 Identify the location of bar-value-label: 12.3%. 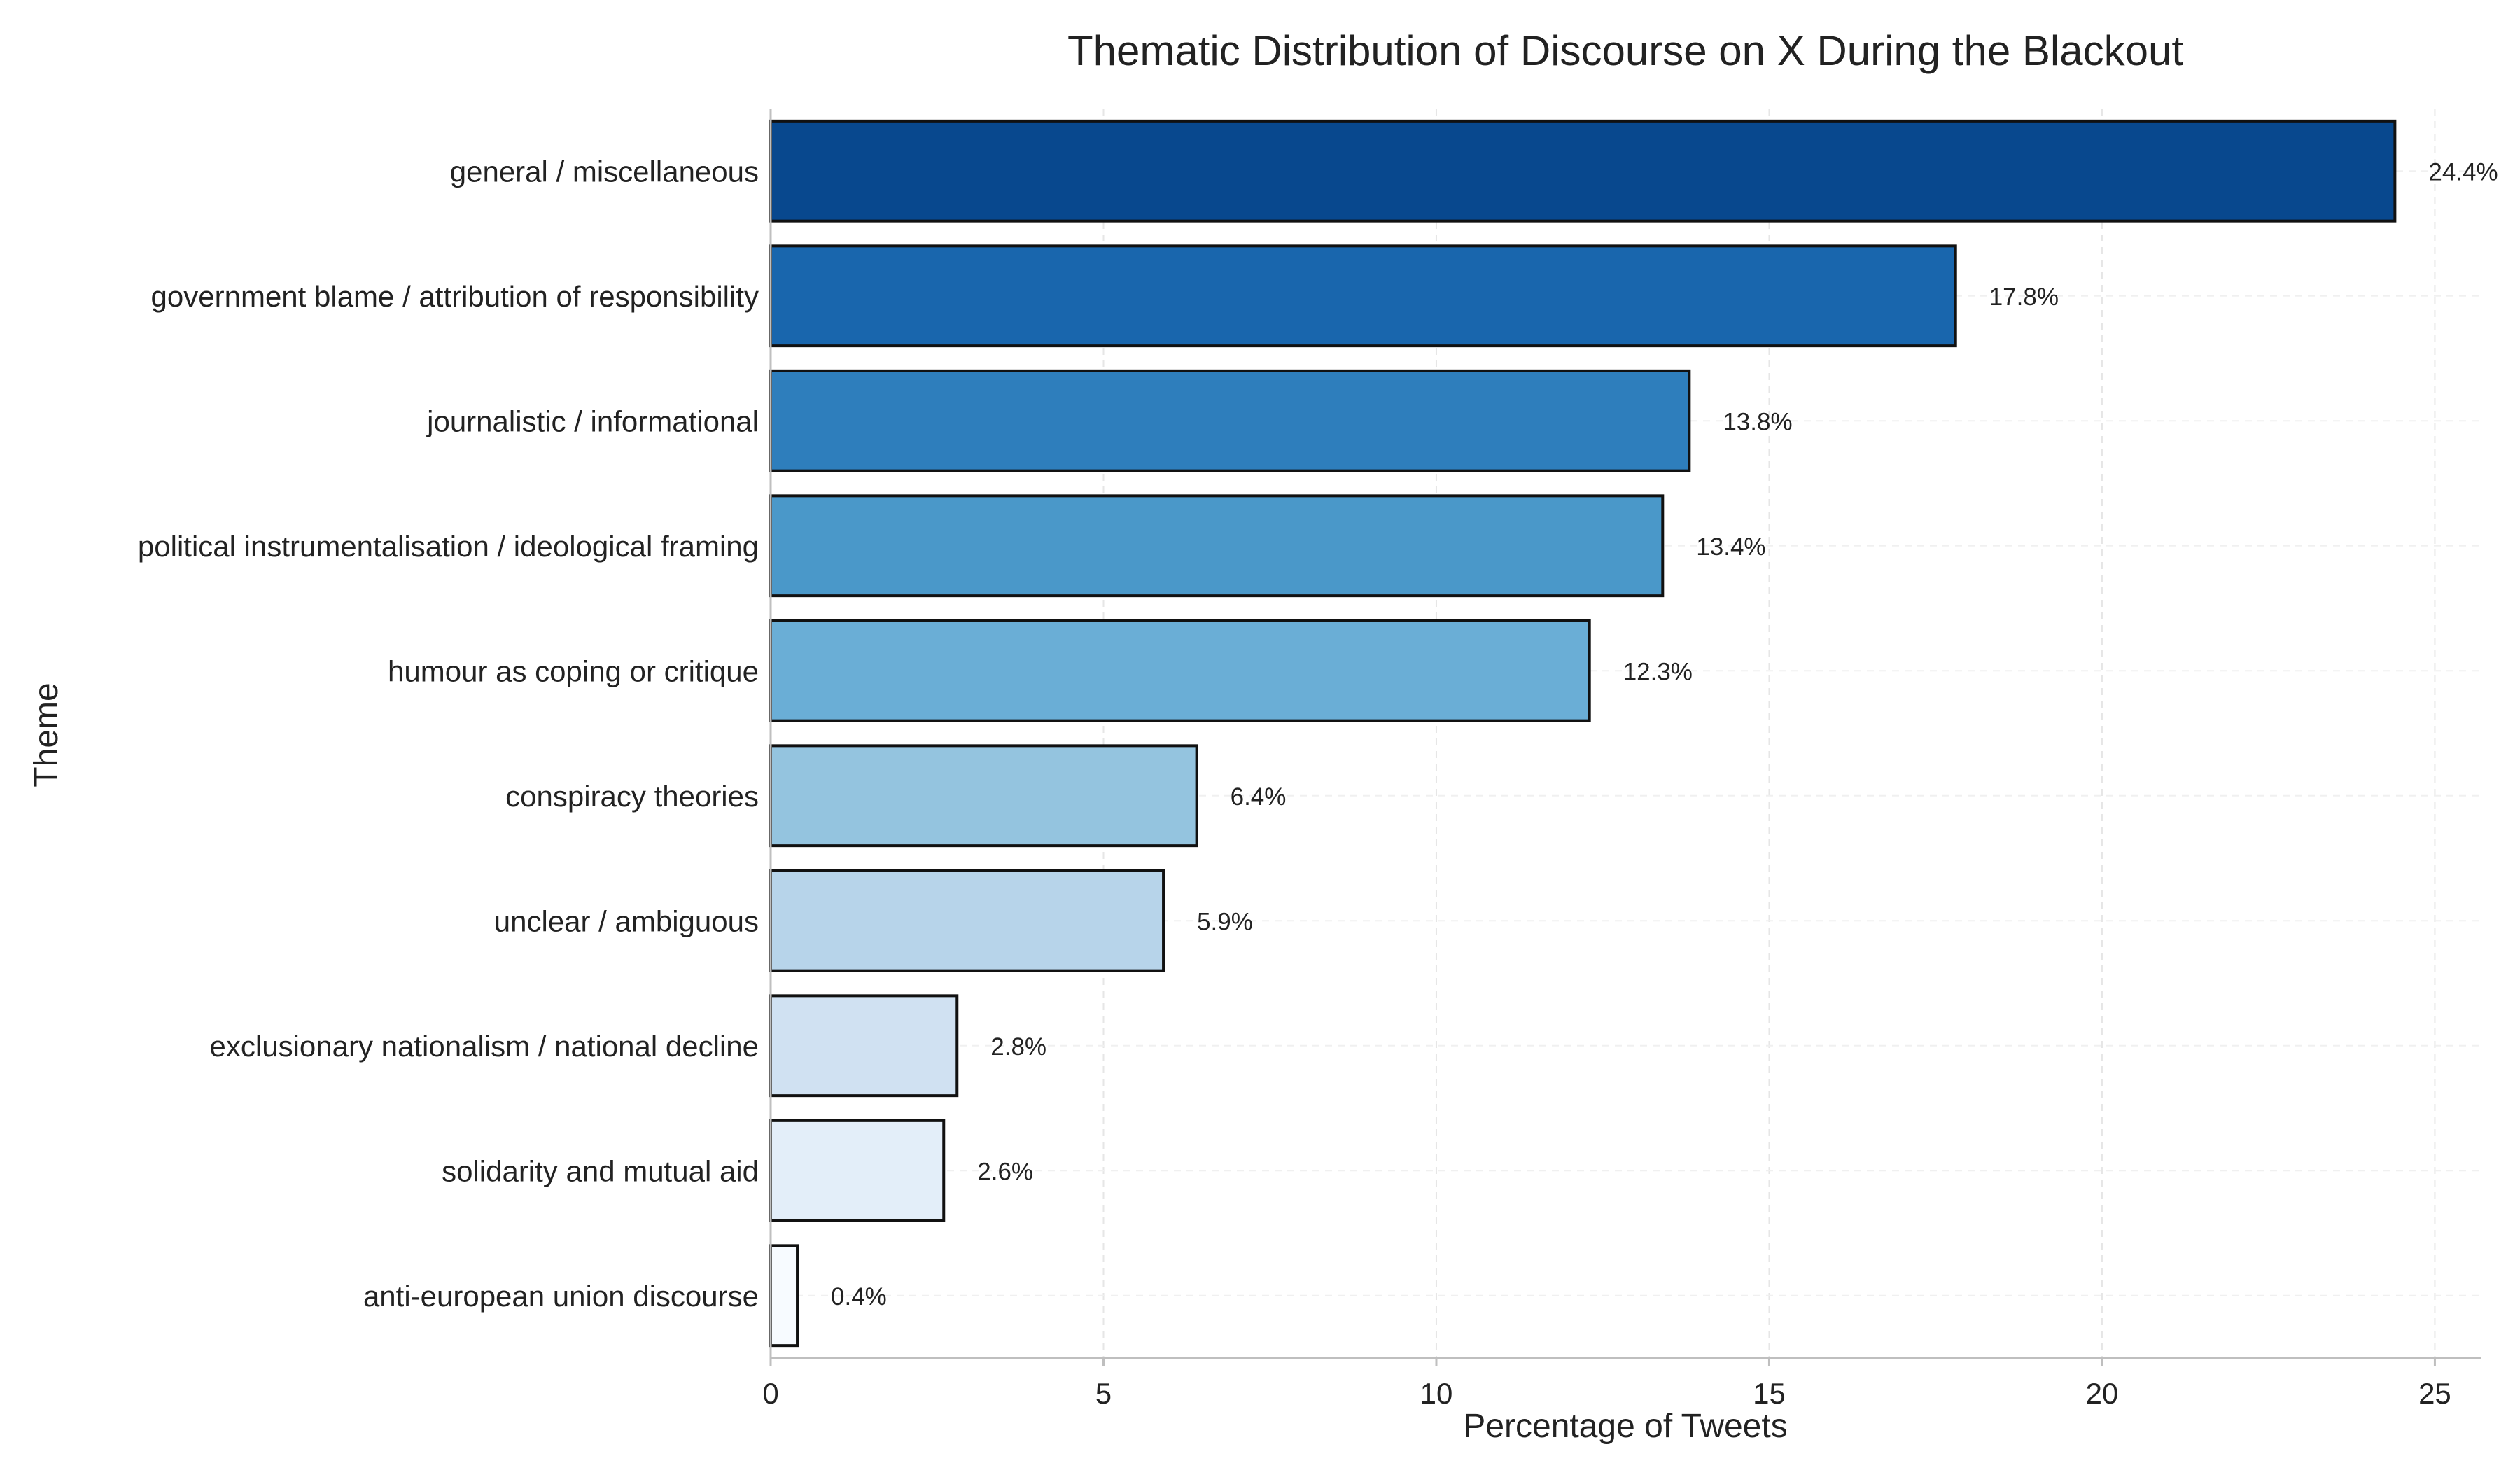
(1658, 671).